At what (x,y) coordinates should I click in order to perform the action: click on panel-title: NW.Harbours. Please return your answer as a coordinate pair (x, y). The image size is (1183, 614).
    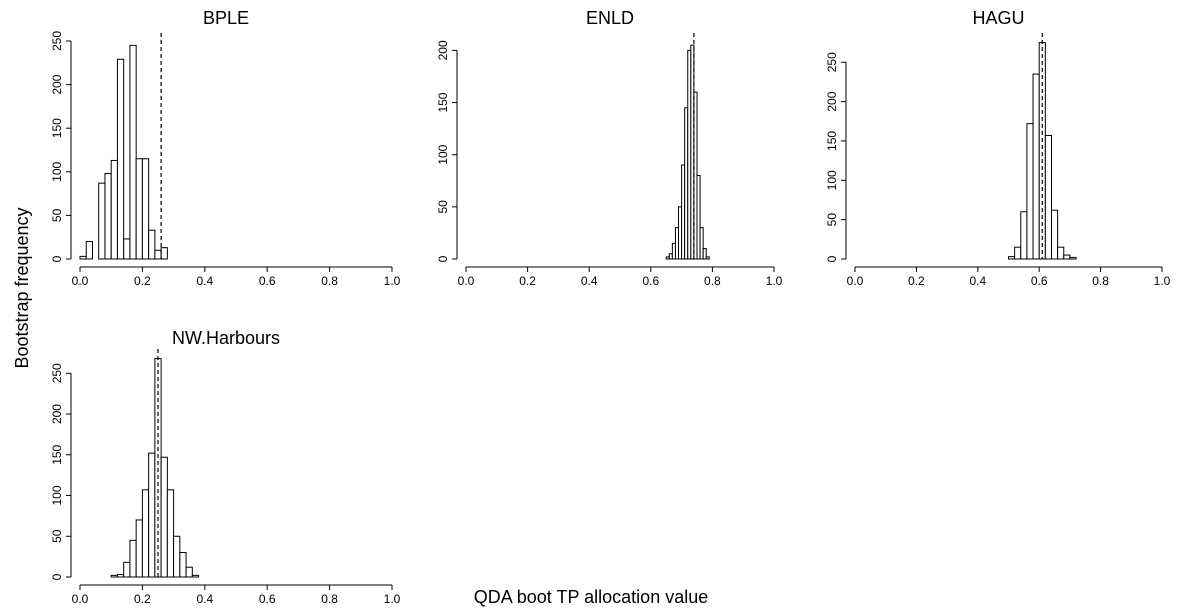
    Looking at the image, I should click on (226, 338).